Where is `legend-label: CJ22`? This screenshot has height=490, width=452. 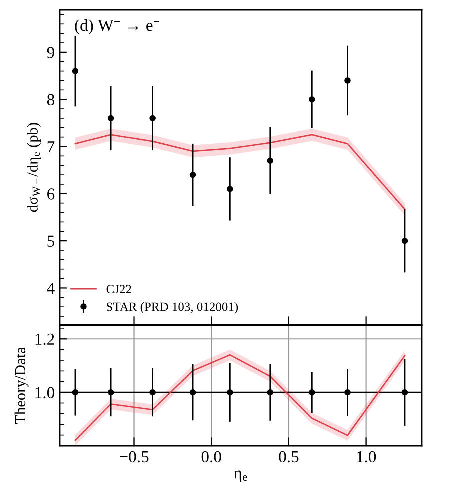 legend-label: CJ22 is located at coordinates (119, 289).